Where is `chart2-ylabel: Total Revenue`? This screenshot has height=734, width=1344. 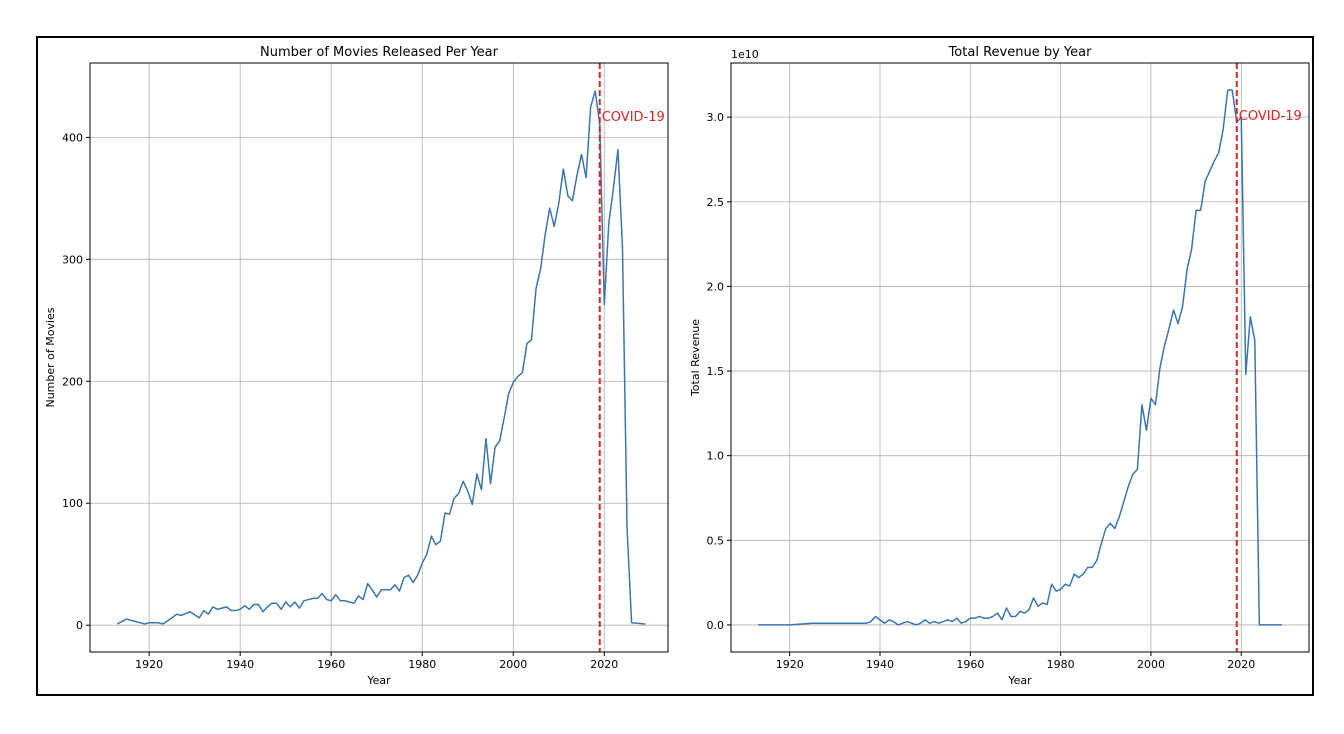 chart2-ylabel: Total Revenue is located at coordinates (695, 358).